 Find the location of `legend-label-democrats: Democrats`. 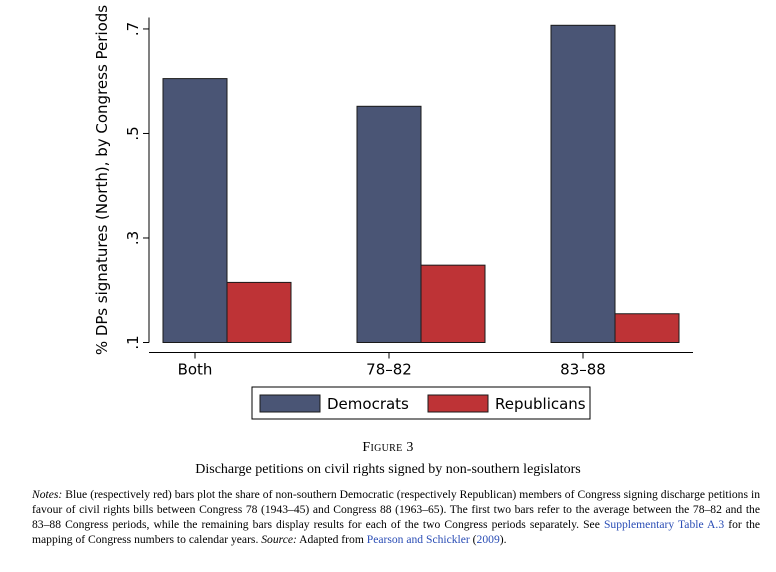

legend-label-democrats: Democrats is located at coordinates (368, 404).